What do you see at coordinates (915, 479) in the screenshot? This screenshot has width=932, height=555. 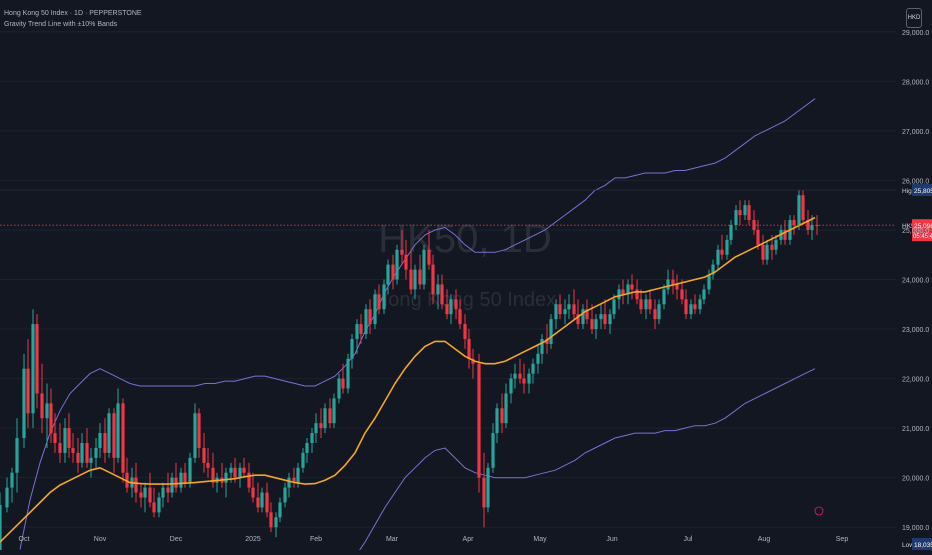 I see `y-tick-label: 20,000.0` at bounding box center [915, 479].